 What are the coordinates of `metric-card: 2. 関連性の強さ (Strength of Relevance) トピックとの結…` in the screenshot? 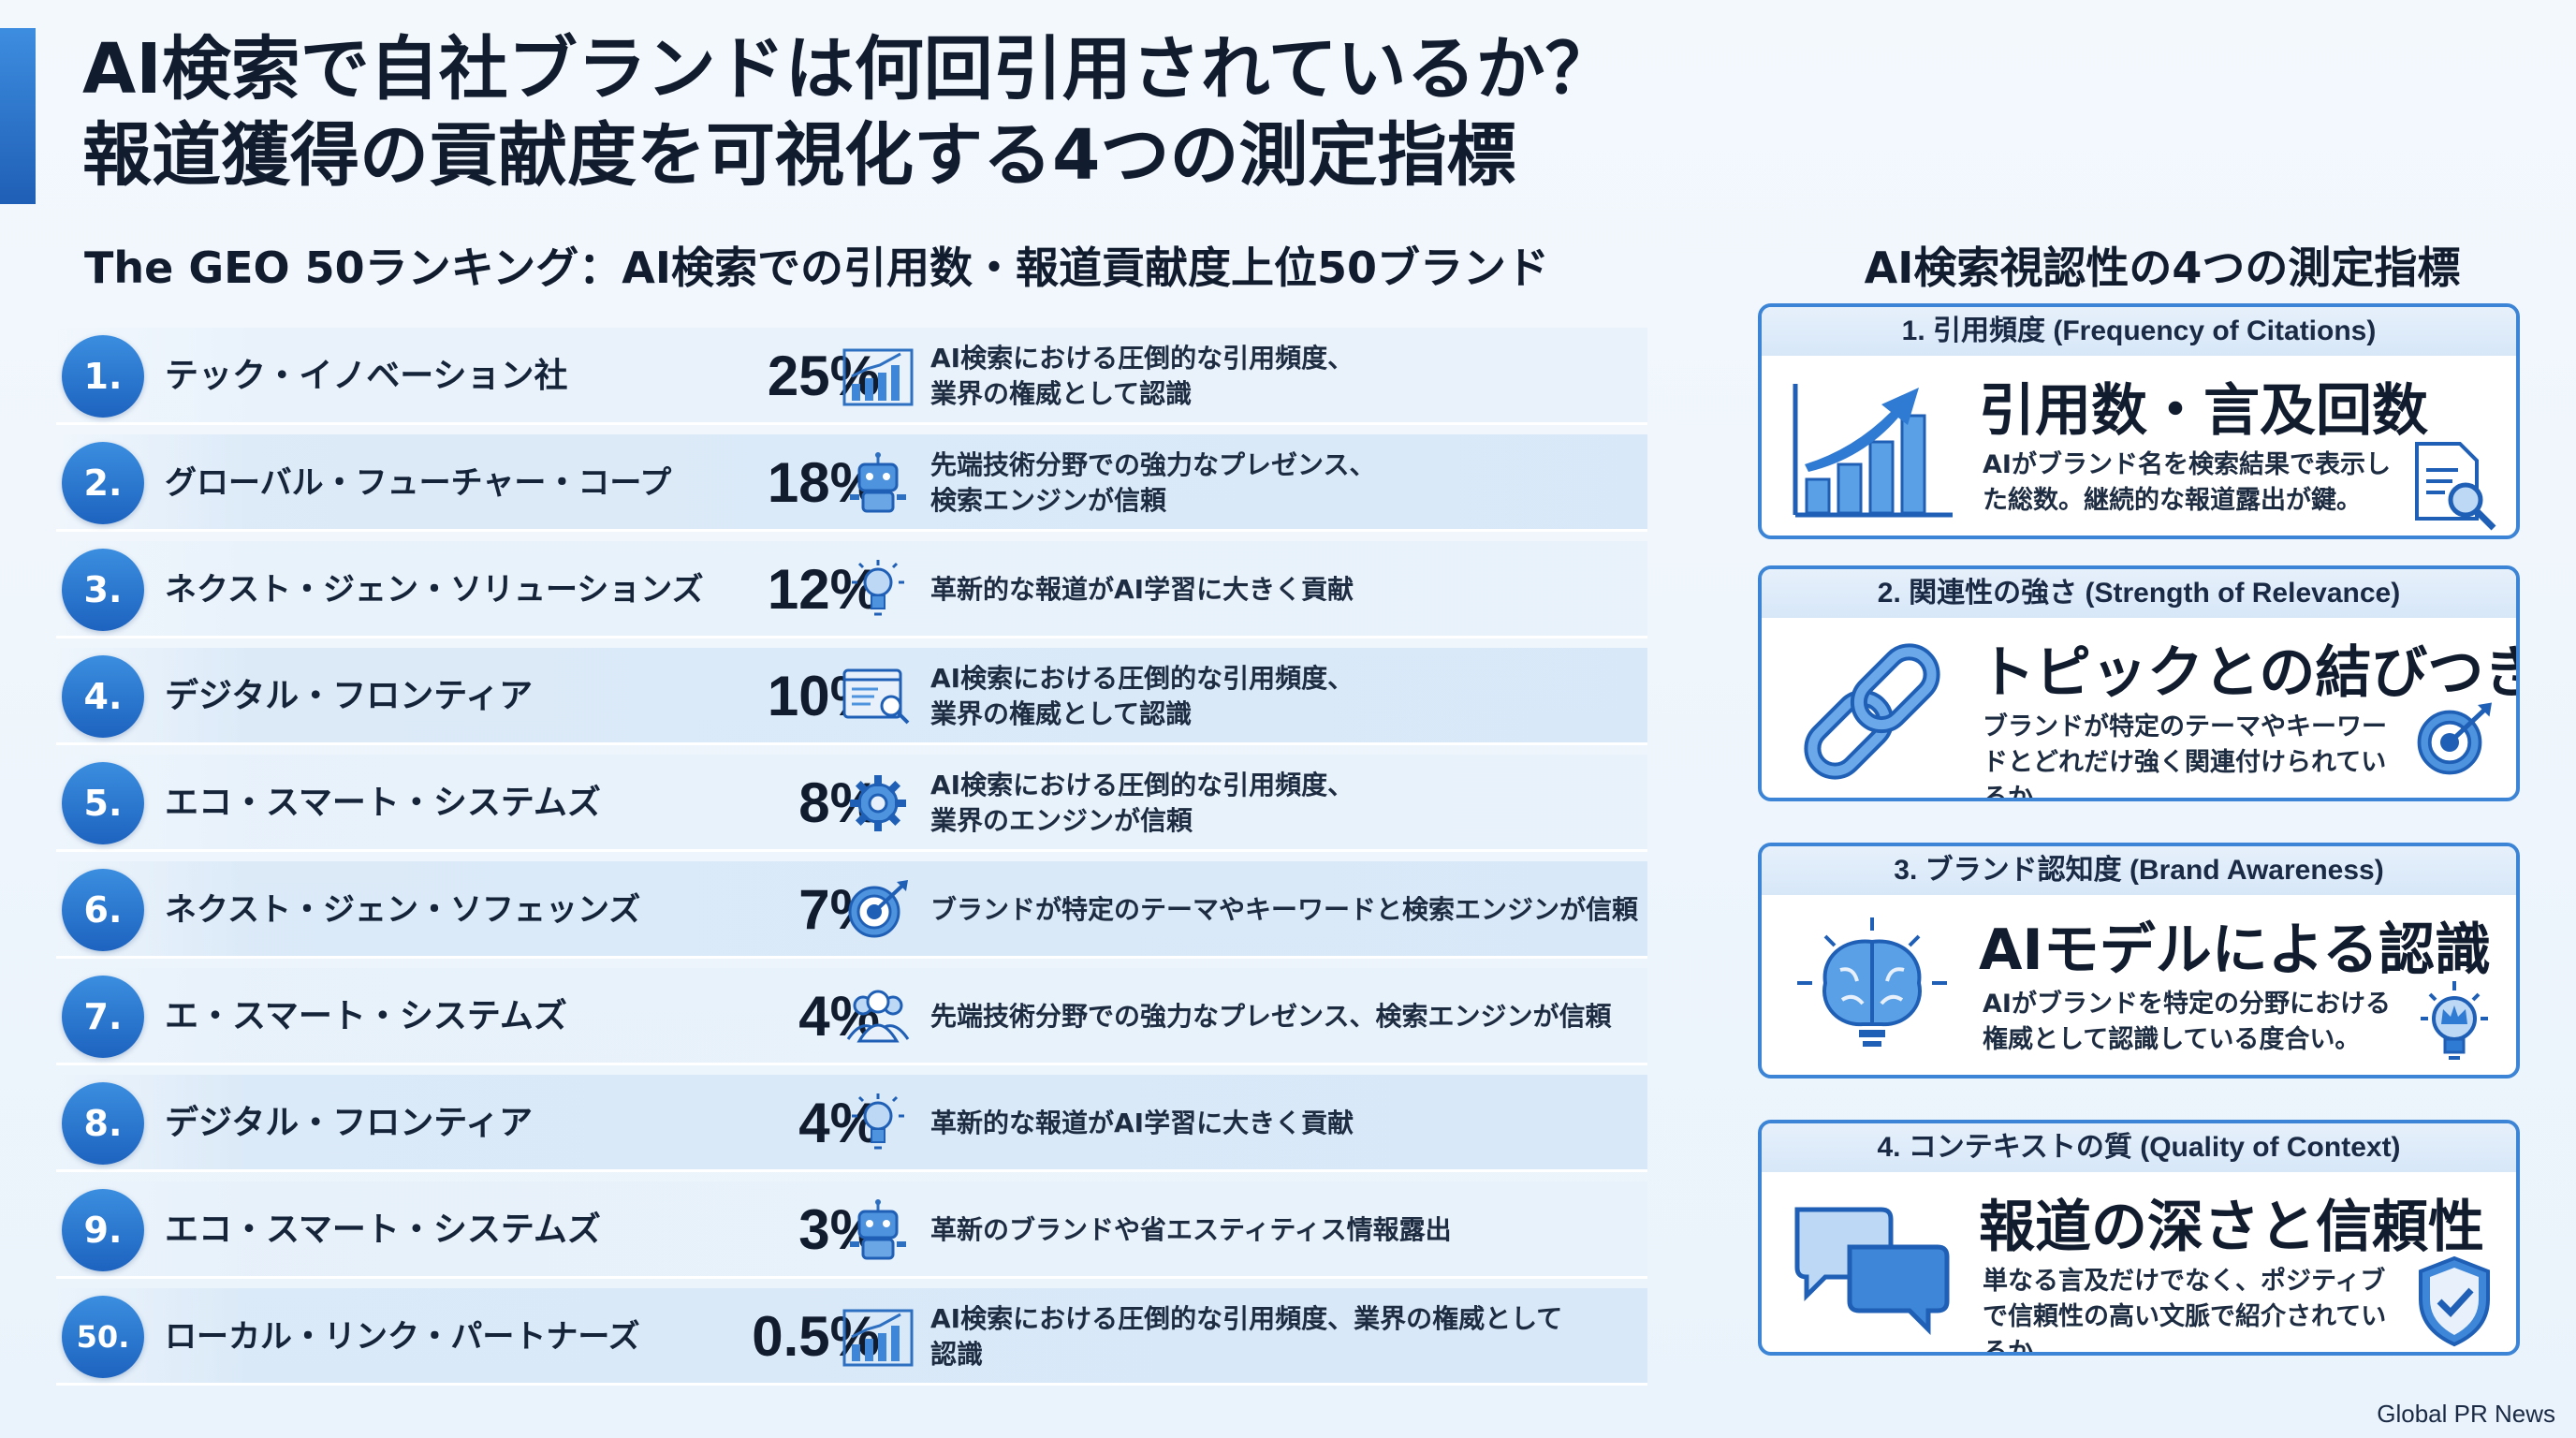 It's located at (2139, 683).